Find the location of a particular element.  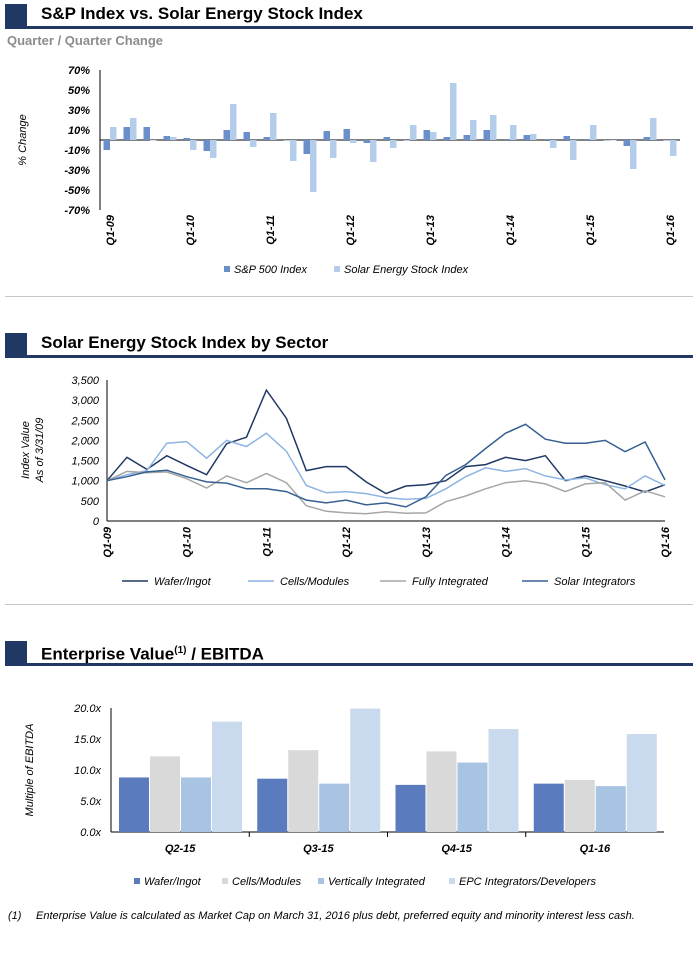

y-tick-label: -70% is located at coordinates (77, 211).